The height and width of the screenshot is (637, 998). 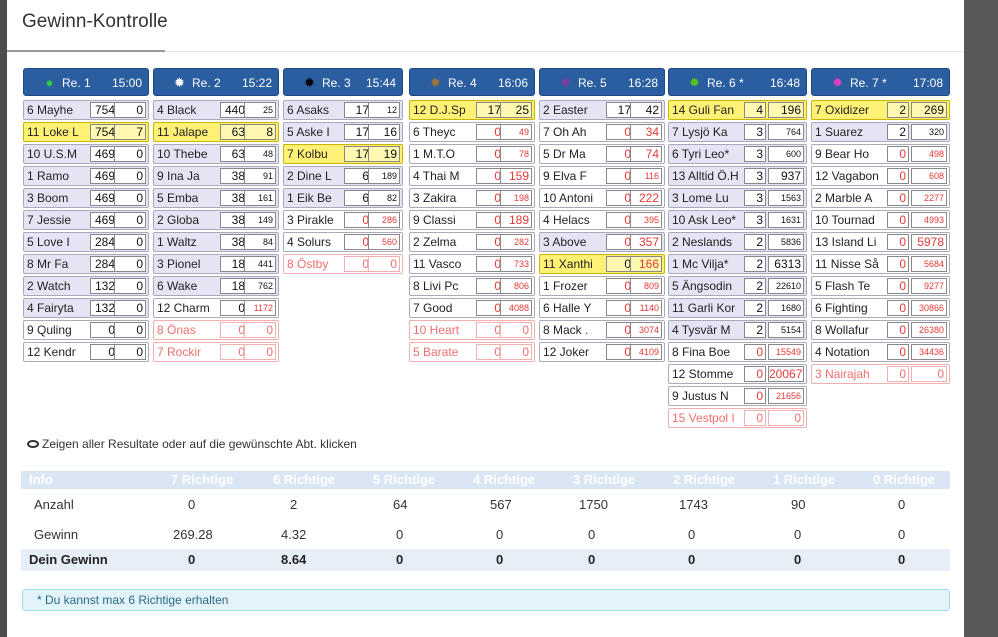 I want to click on horse-row: 7 Oxidizer 2 269, so click(x=880, y=110).